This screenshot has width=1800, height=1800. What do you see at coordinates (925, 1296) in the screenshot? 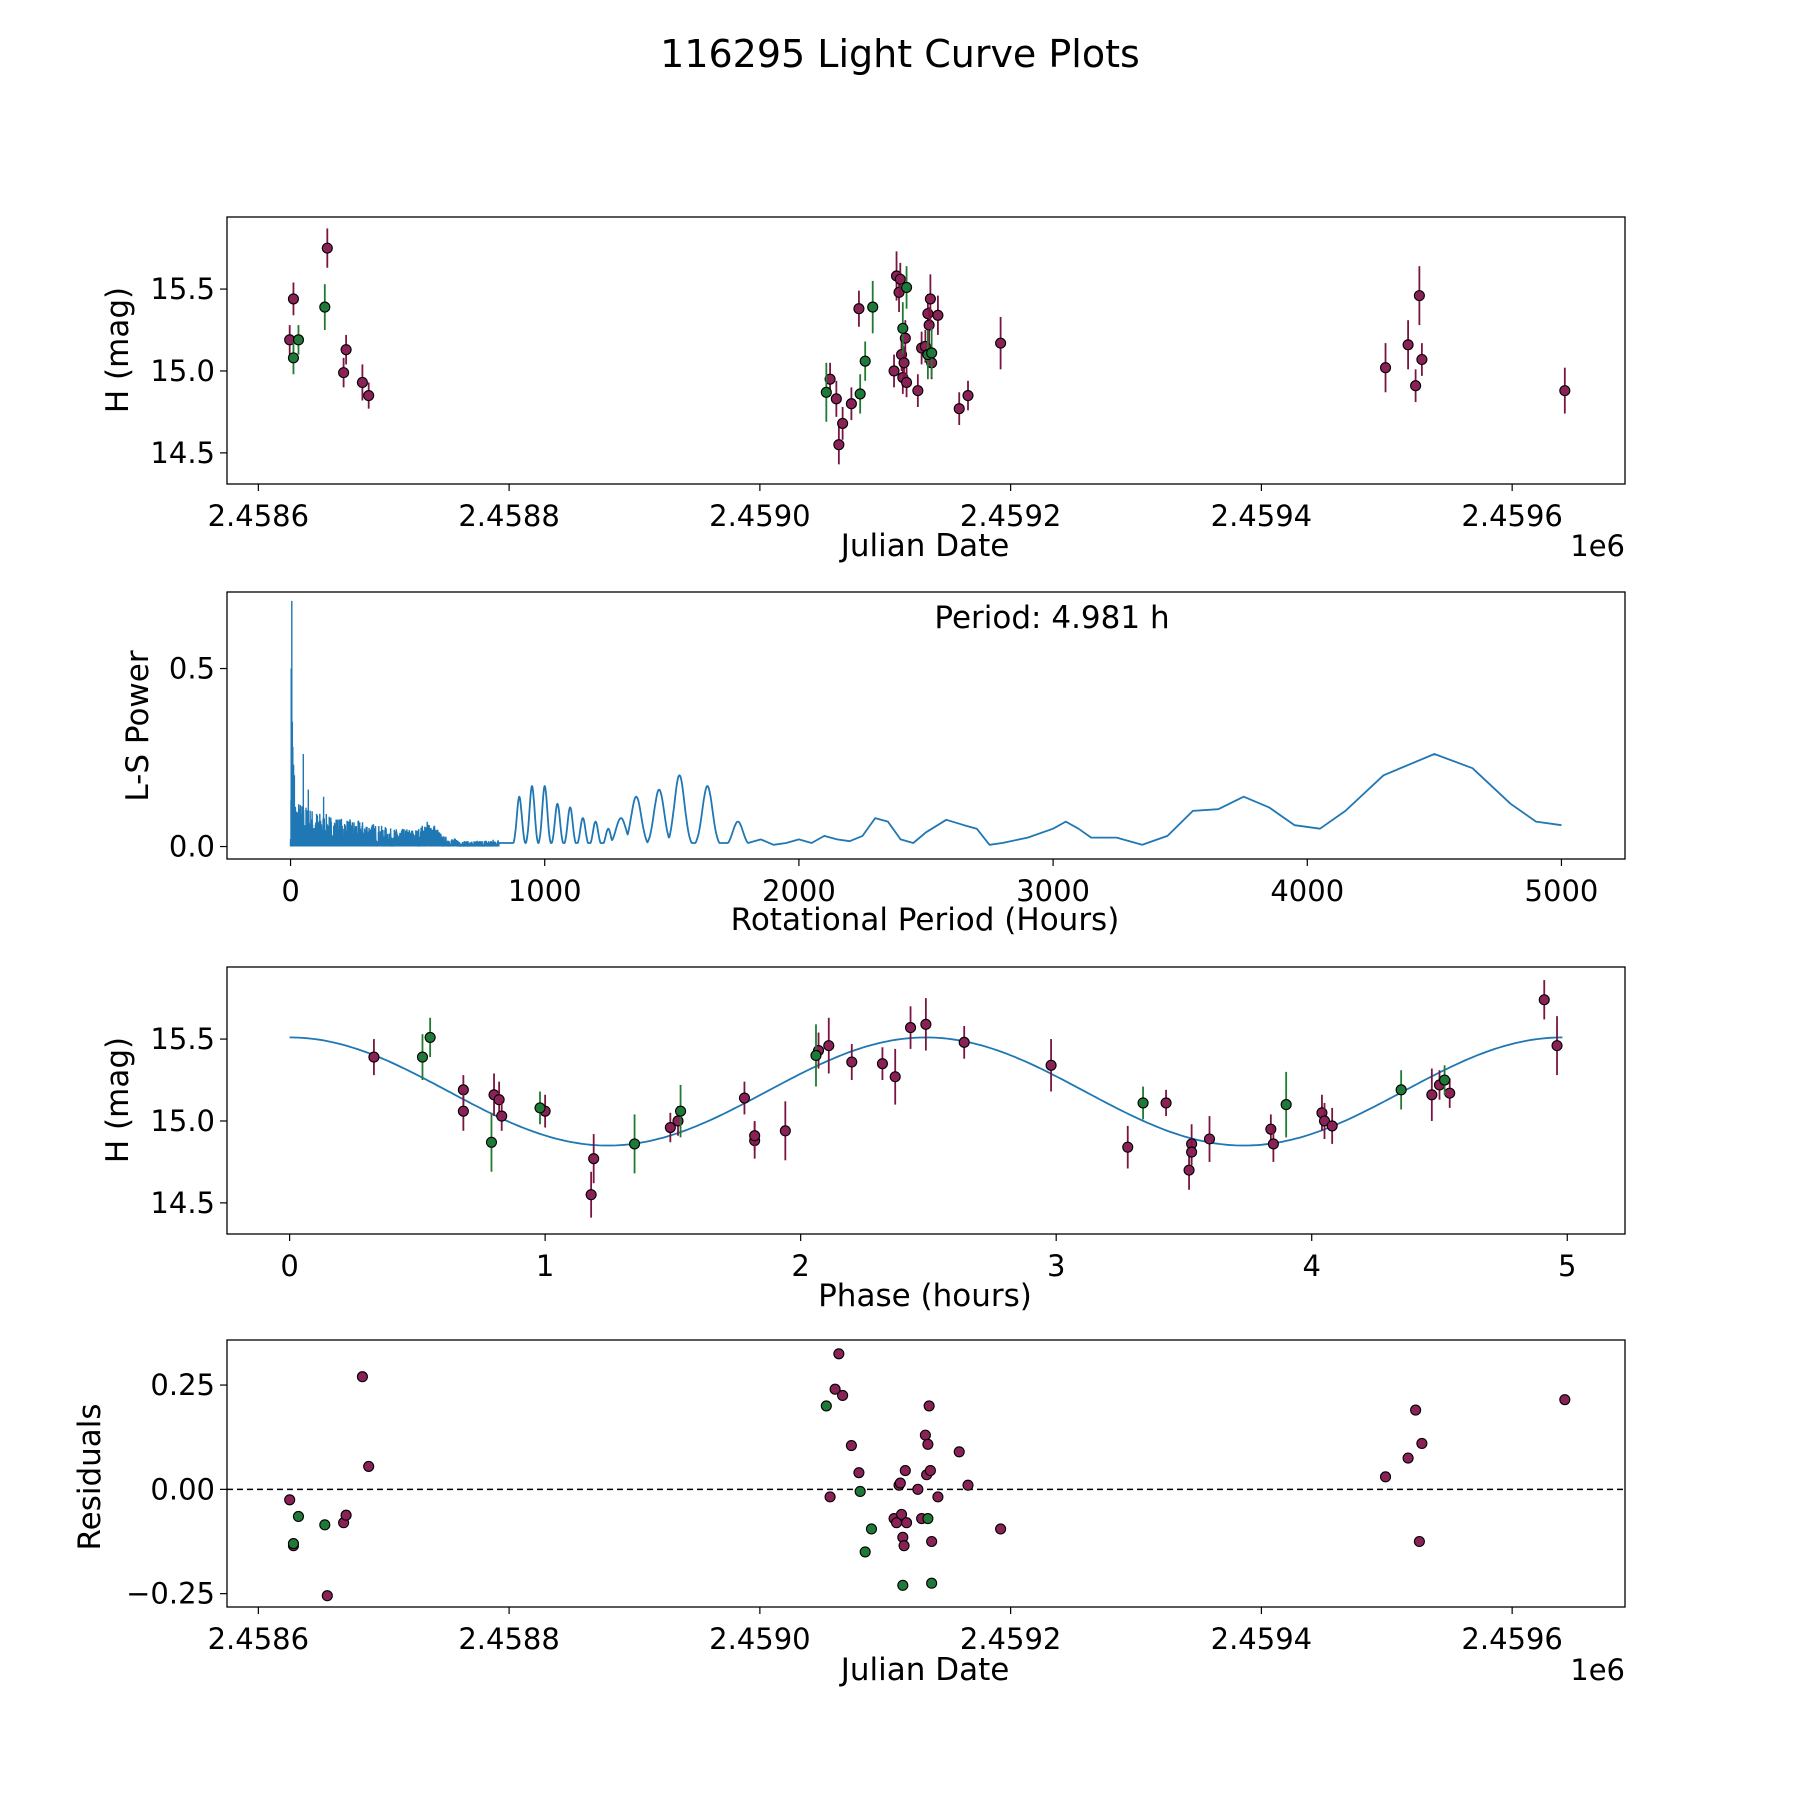
I see `phased-xlabel: Phase (hours)` at bounding box center [925, 1296].